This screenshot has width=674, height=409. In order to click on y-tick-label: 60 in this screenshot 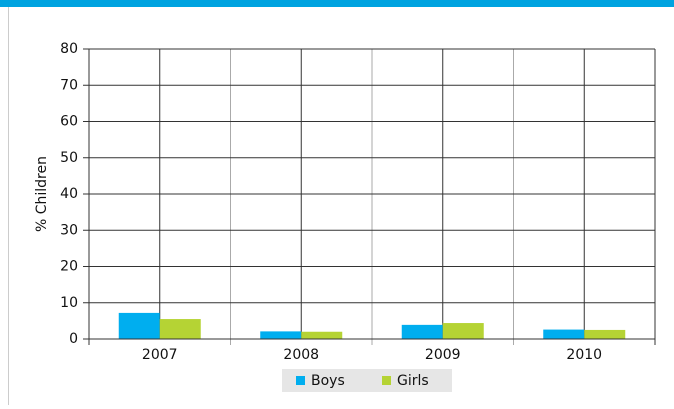, I will do `click(69, 122)`.